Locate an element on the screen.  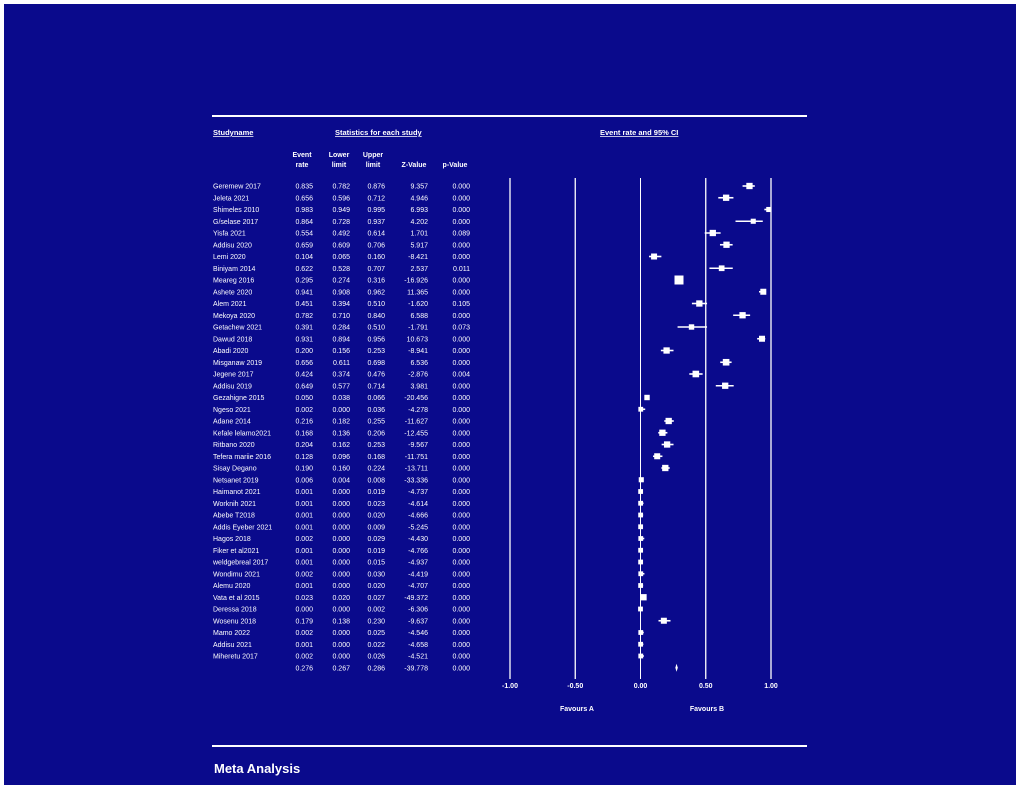
header-p-value: p-Value is located at coordinates (455, 165).